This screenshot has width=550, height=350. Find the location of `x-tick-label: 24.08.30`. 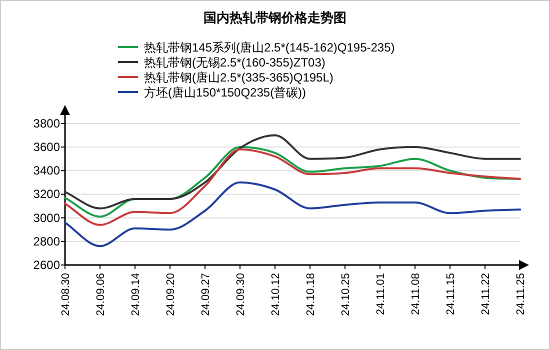

x-tick-label: 24.08.30 is located at coordinates (66, 294).